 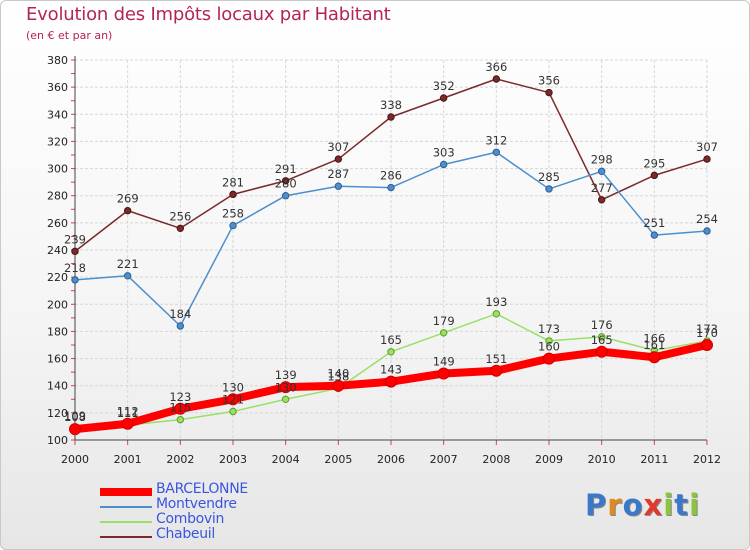 What do you see at coordinates (190, 519) in the screenshot?
I see `legend-label-combovin: Combovin` at bounding box center [190, 519].